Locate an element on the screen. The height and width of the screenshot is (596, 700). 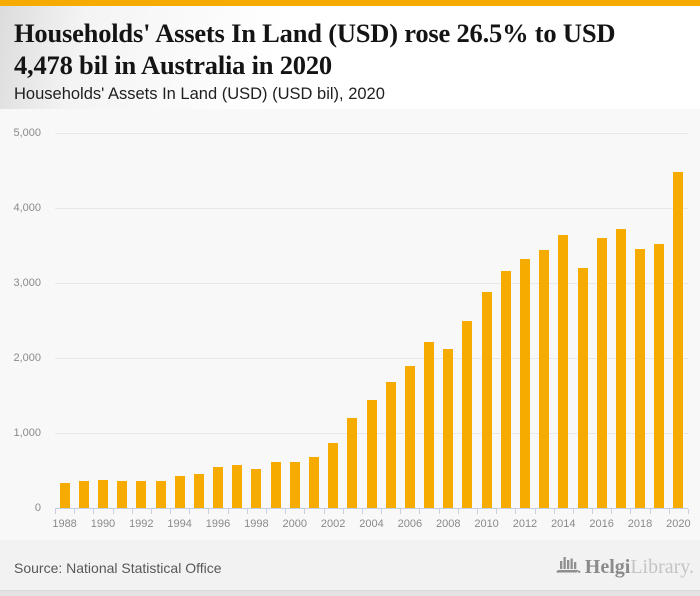
x-axis-label: 2012 is located at coordinates (525, 524).